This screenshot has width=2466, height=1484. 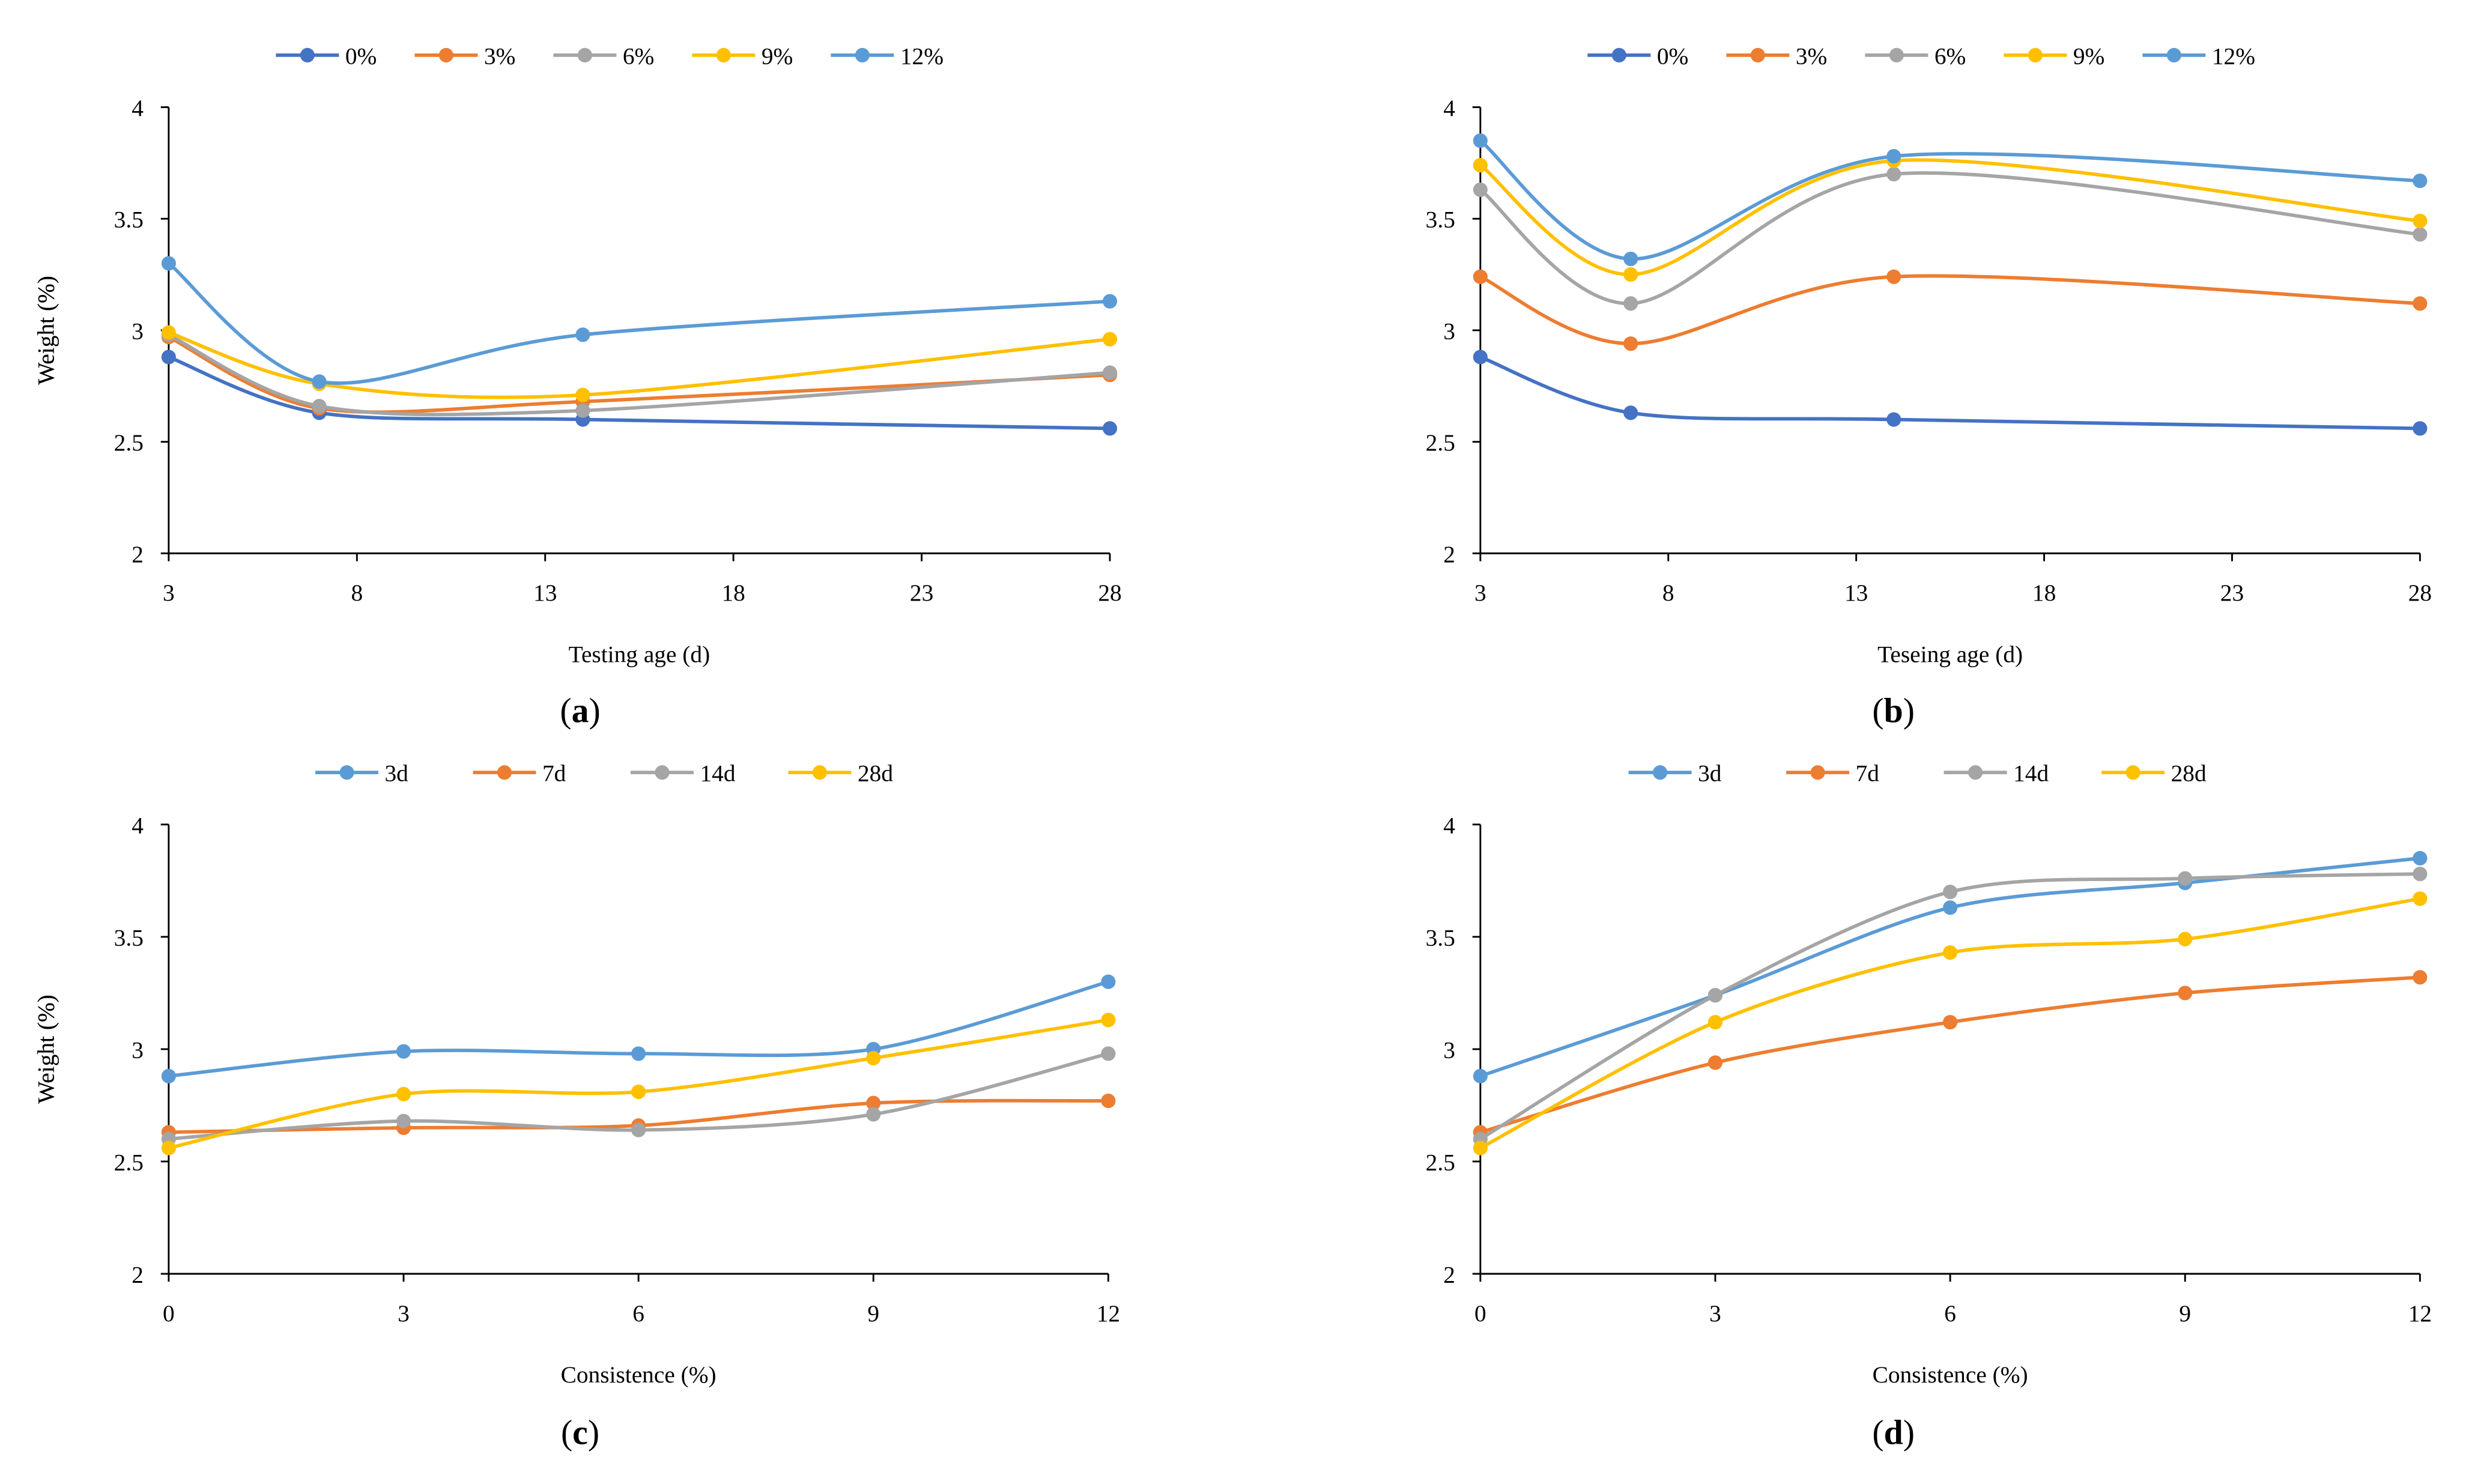 I want to click on legend-label-0%: 0%, so click(x=361, y=56).